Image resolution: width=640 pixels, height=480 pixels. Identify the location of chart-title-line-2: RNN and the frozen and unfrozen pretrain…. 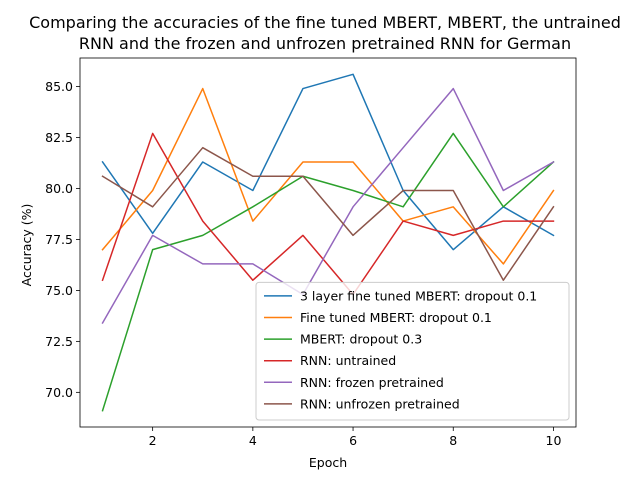
(325, 43).